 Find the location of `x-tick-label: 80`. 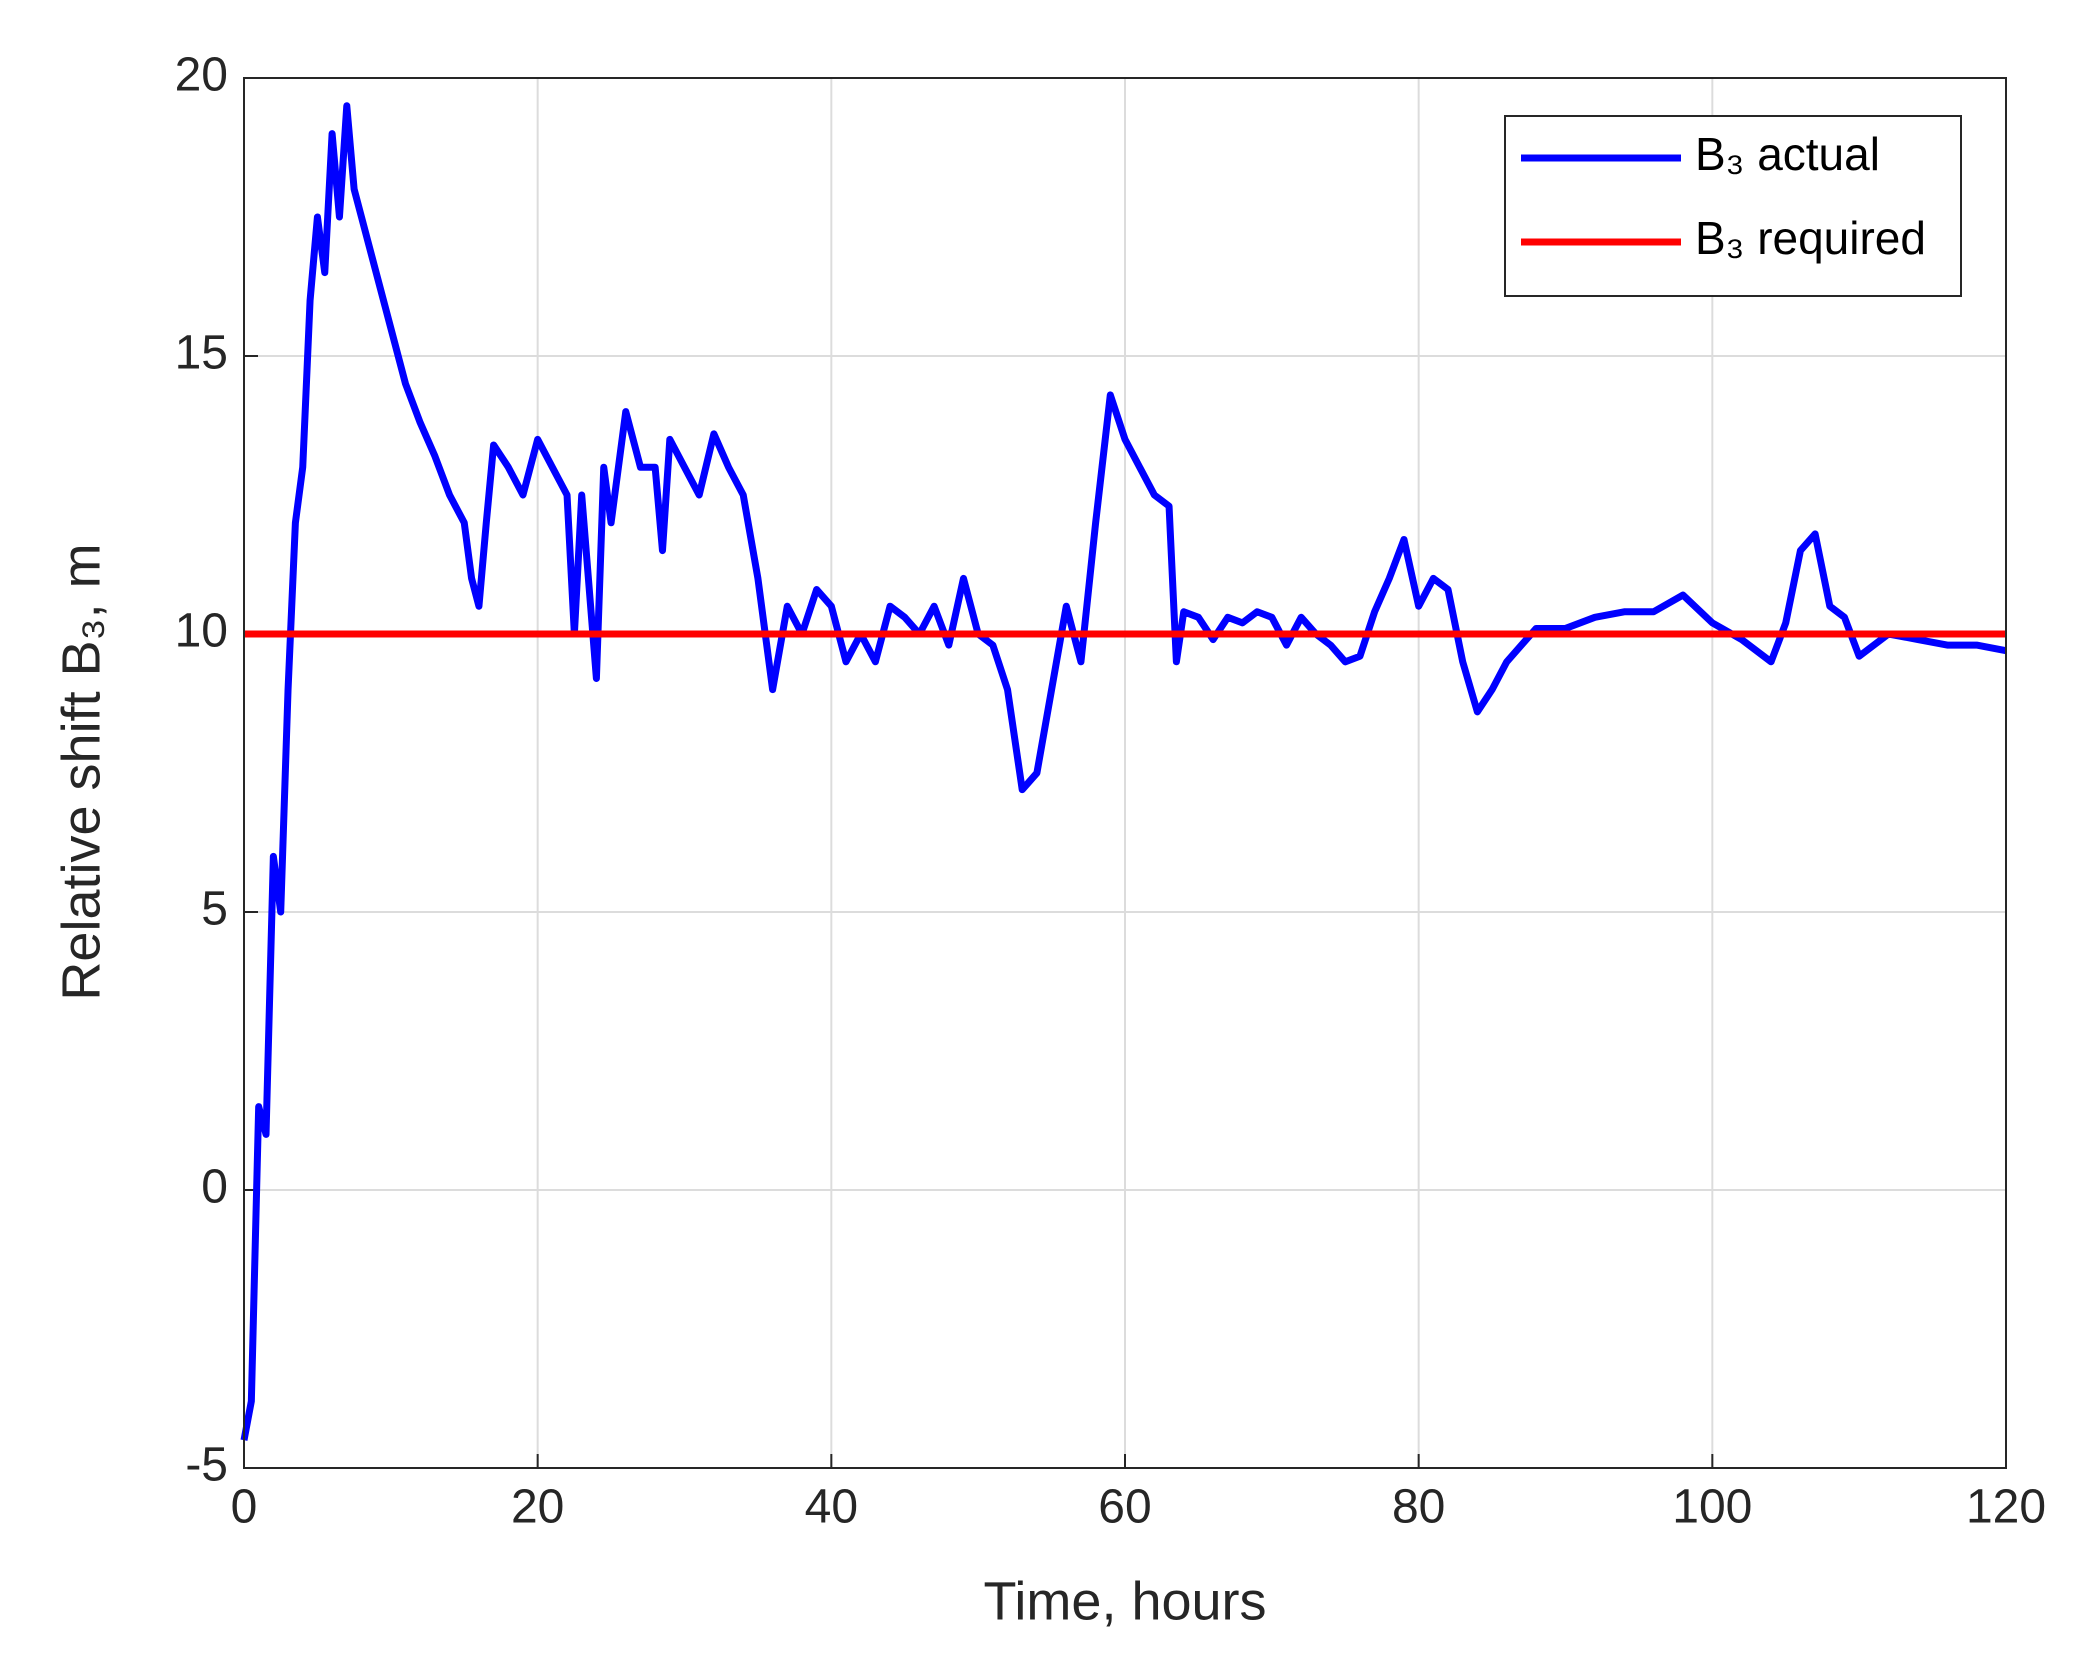

x-tick-label: 80 is located at coordinates (1418, 1507).